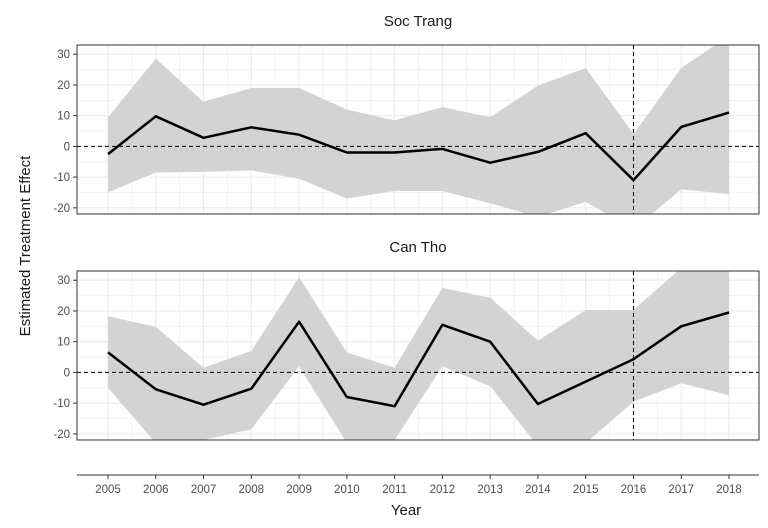  I want to click on x-tick-label: 2017, so click(681, 490).